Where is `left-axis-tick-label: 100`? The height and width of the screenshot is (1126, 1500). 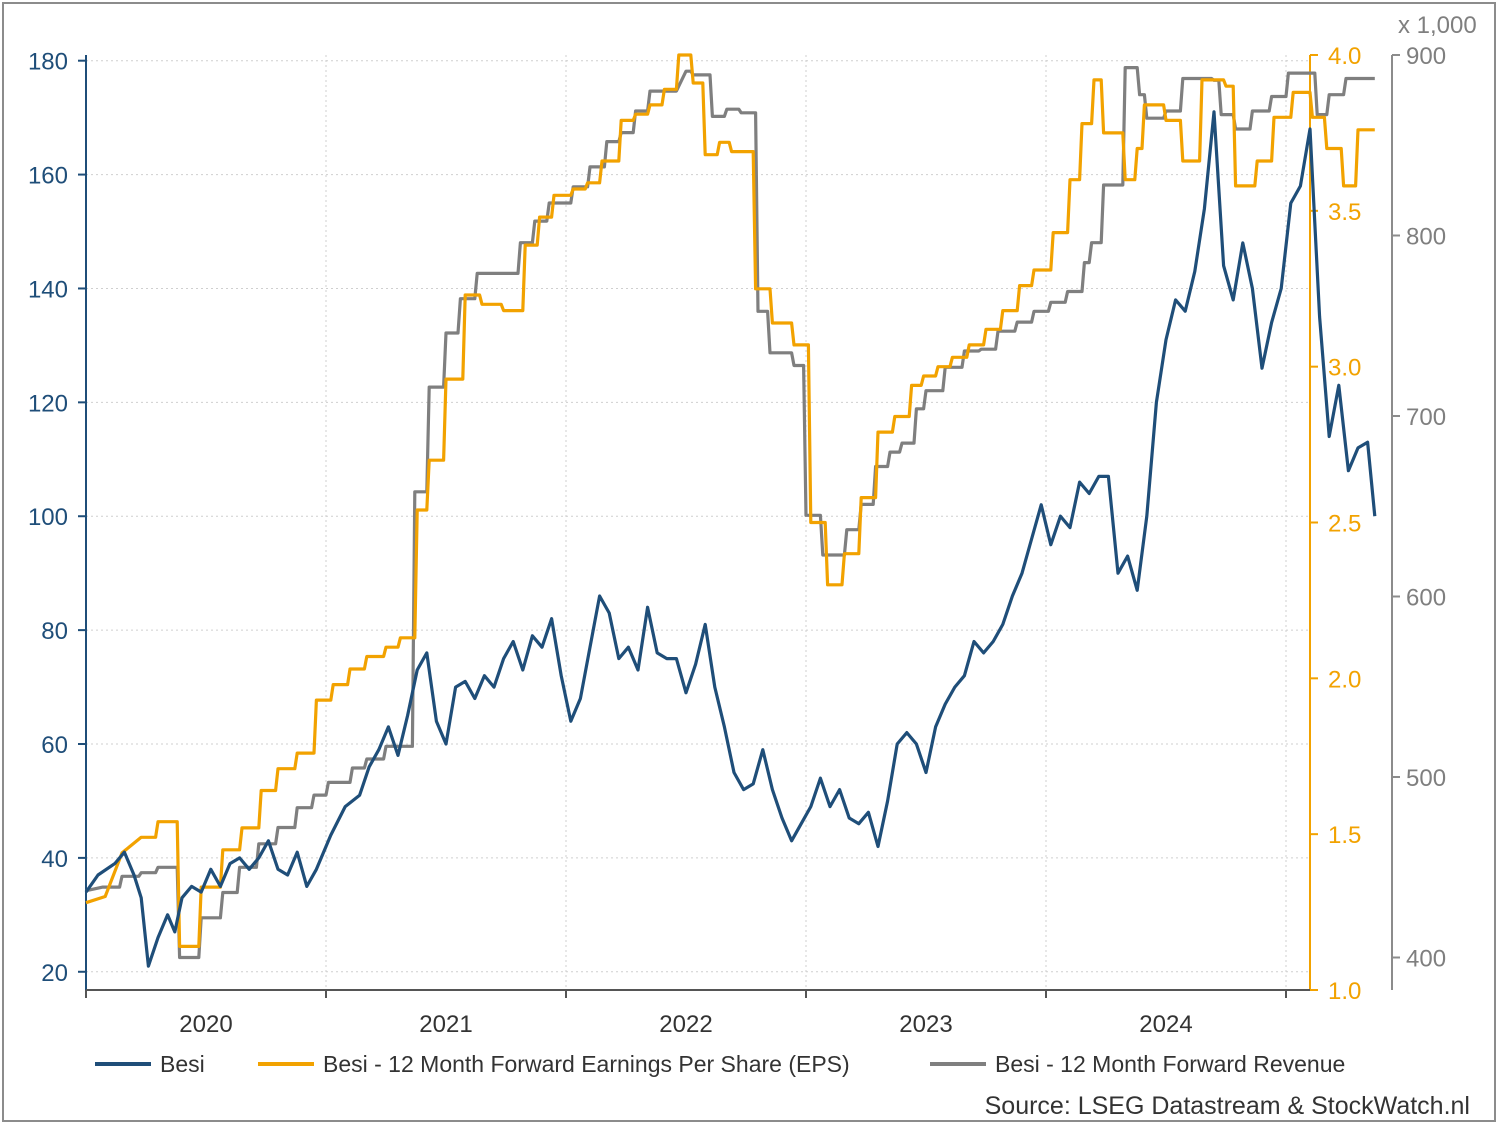 left-axis-tick-label: 100 is located at coordinates (48, 517).